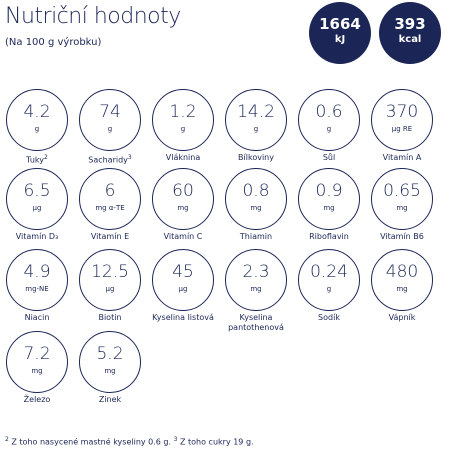 Image resolution: width=450 pixels, height=450 pixels. I want to click on nutrient-label: Vitamín E, so click(110, 237).